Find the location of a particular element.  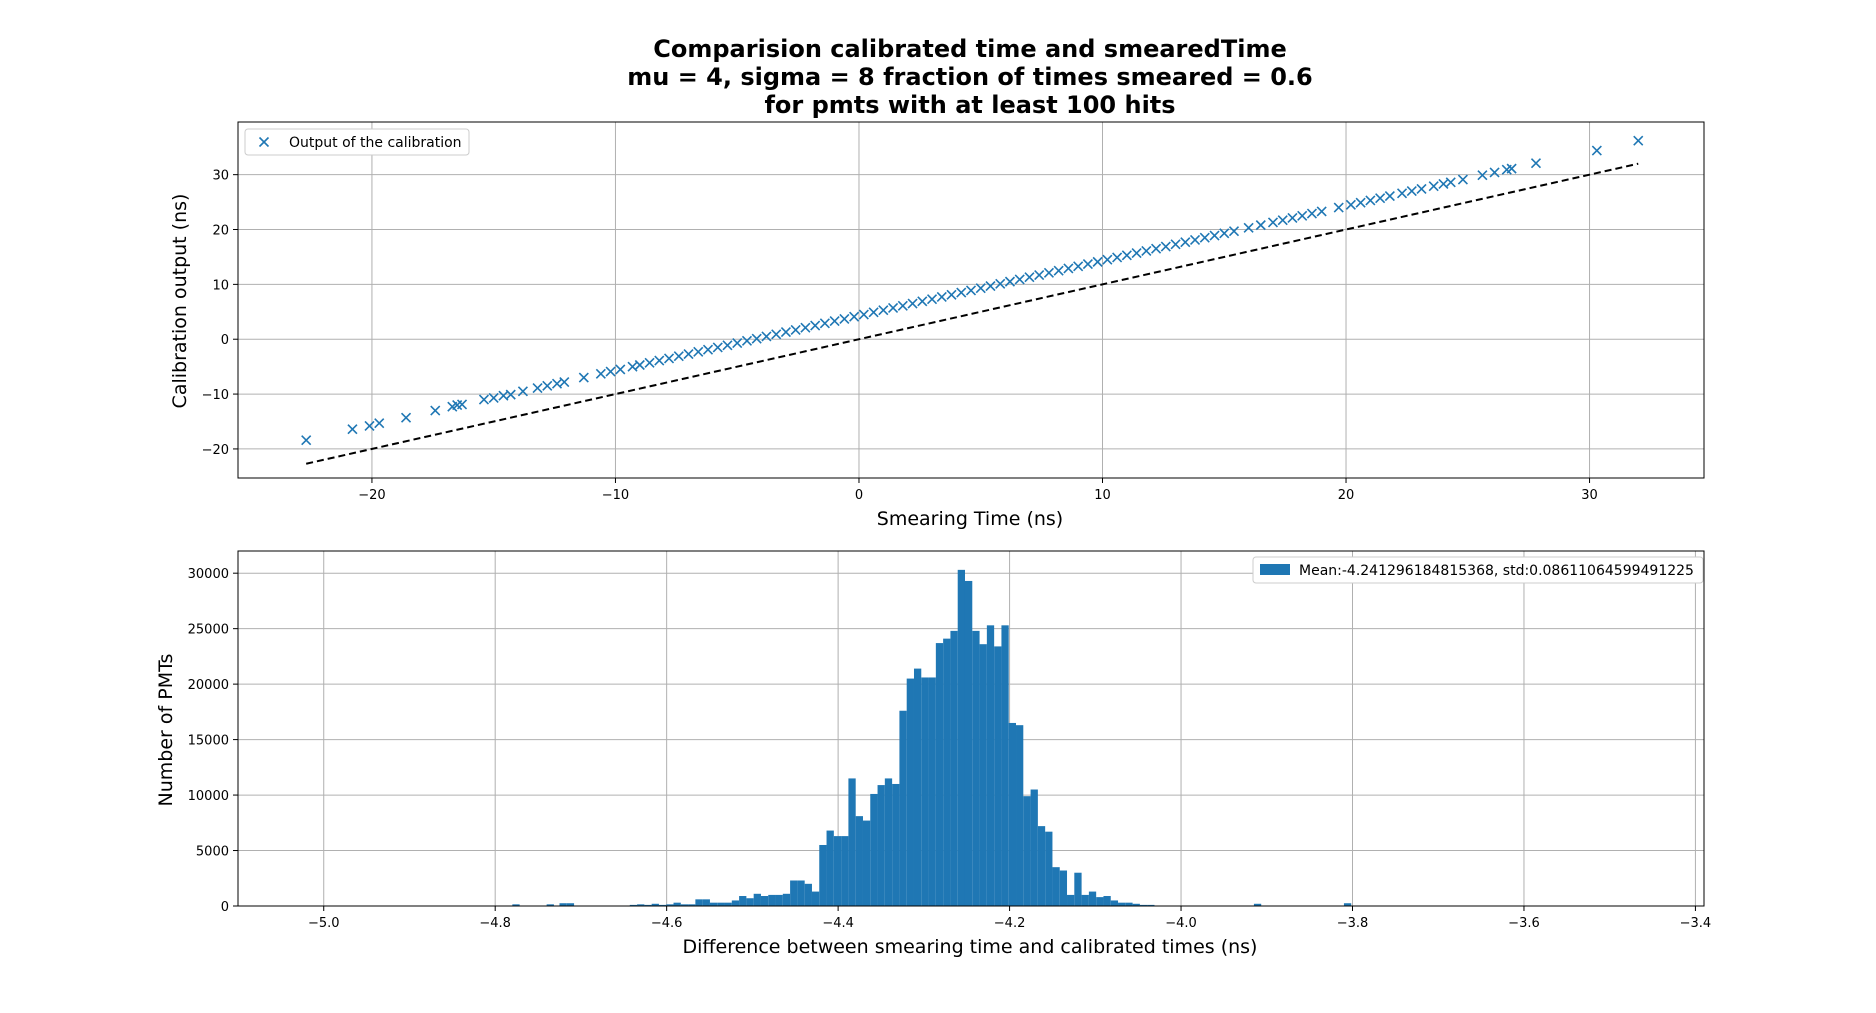

scatter-x-tick-label: 0 is located at coordinates (859, 495).